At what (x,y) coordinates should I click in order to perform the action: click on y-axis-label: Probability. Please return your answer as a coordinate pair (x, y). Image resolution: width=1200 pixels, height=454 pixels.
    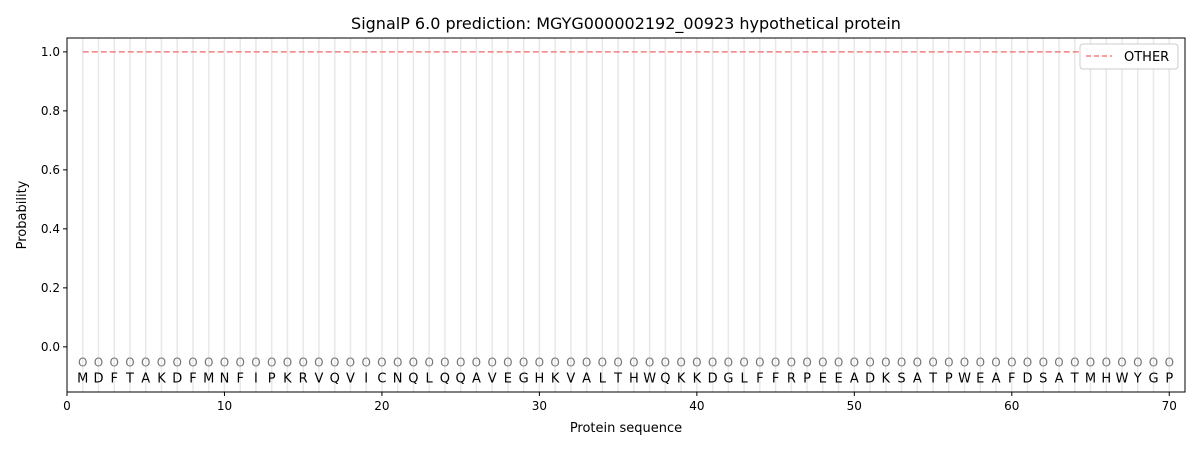
    Looking at the image, I should click on (22, 214).